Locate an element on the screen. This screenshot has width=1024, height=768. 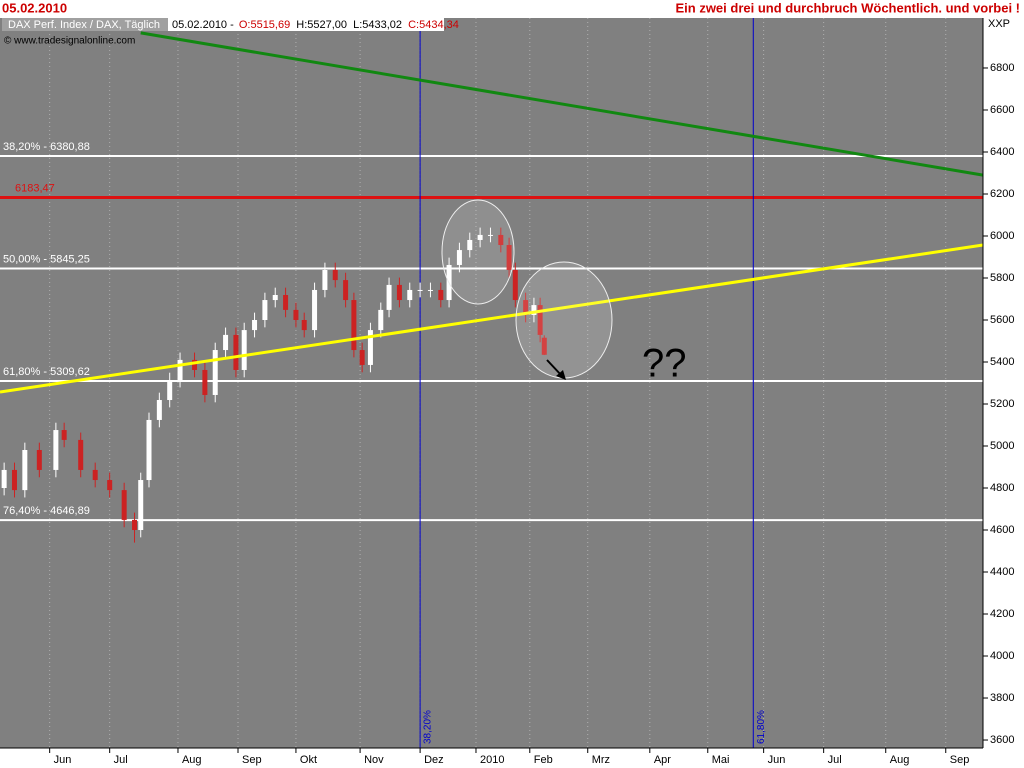
y-tick-label: 3600 is located at coordinates (1002, 740).